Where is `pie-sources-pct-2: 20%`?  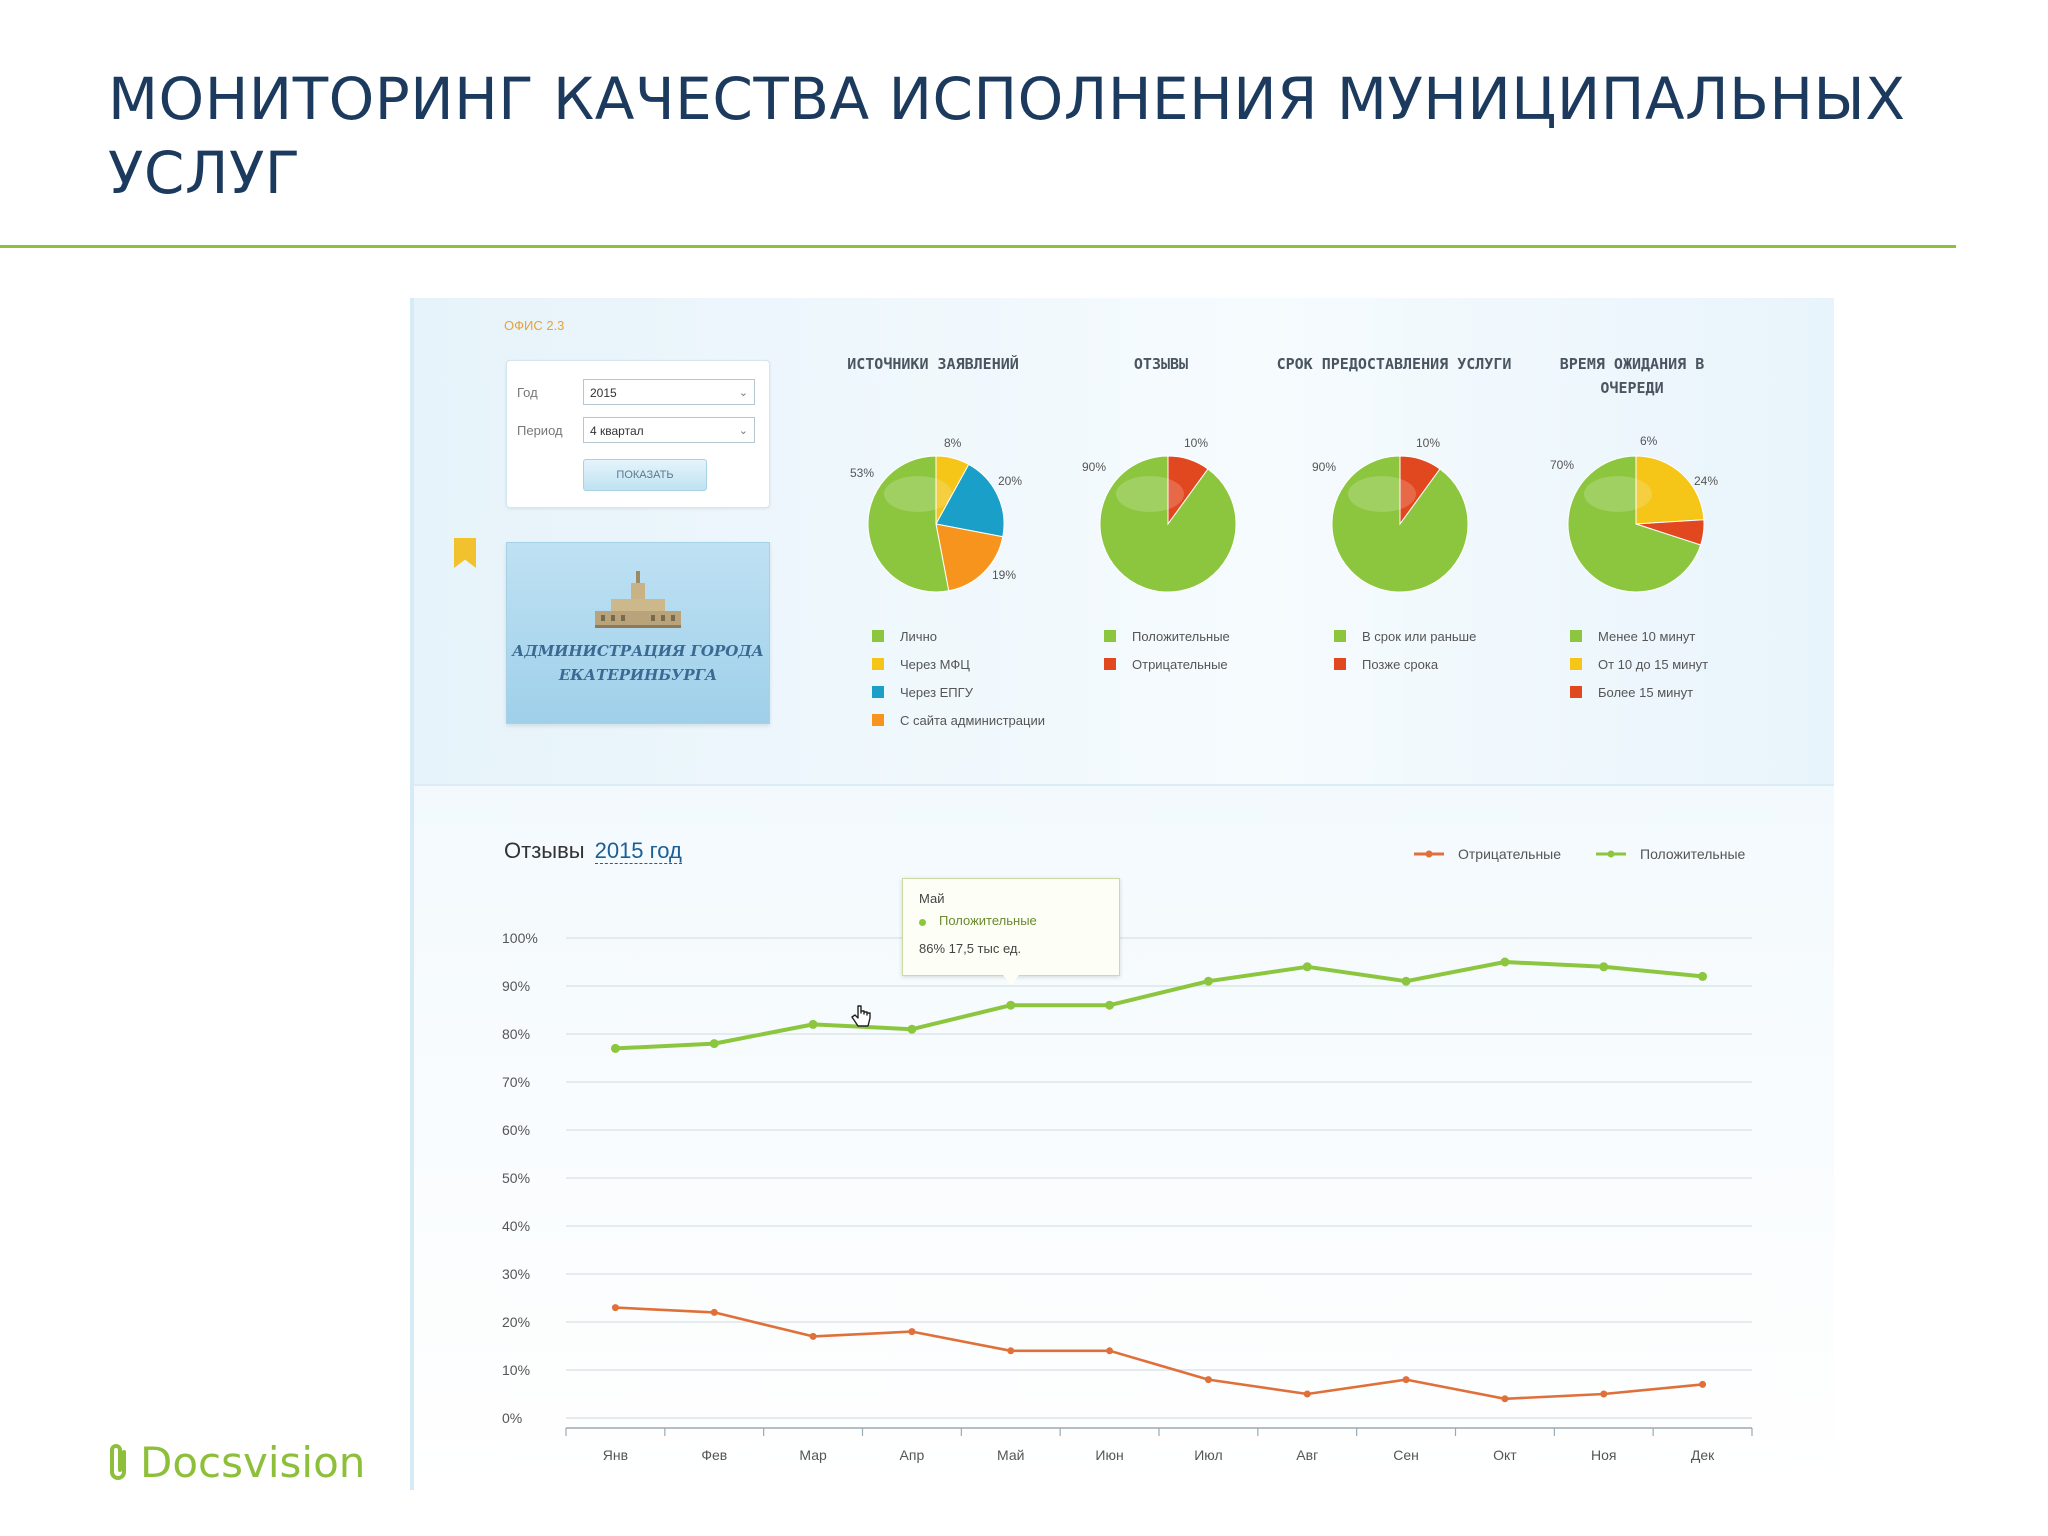
pie-sources-pct-2: 20% is located at coordinates (1010, 481).